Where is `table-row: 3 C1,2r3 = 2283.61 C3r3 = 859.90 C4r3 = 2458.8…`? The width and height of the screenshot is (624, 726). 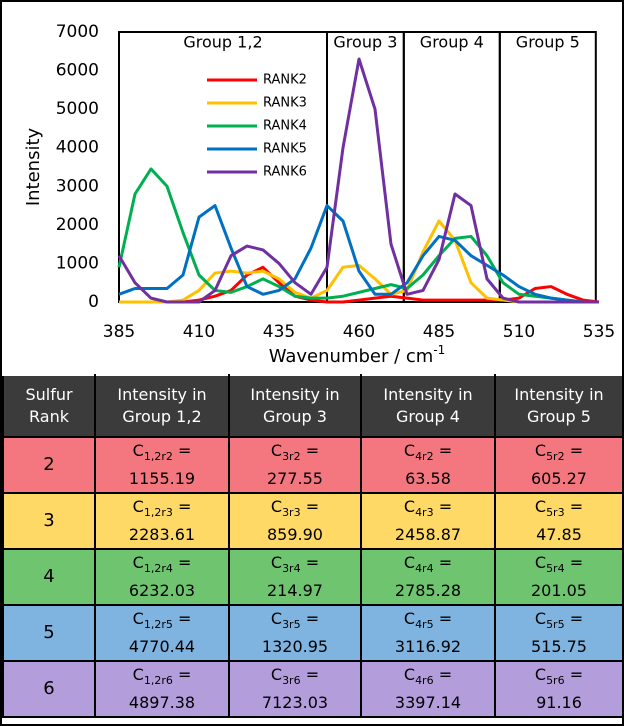 table-row: 3 C1,2r3 = 2283.61 C3r3 = 859.90 C4r3 = 2458.8… is located at coordinates (312, 521).